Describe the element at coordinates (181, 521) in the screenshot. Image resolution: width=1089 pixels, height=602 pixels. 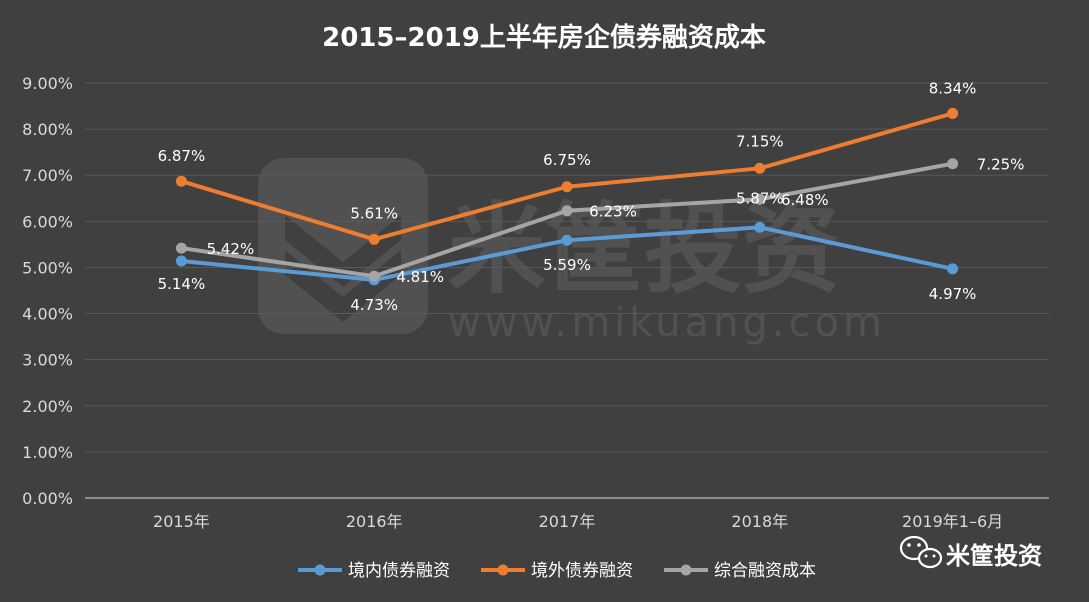
I see `x-tick-label: 2015年` at that location.